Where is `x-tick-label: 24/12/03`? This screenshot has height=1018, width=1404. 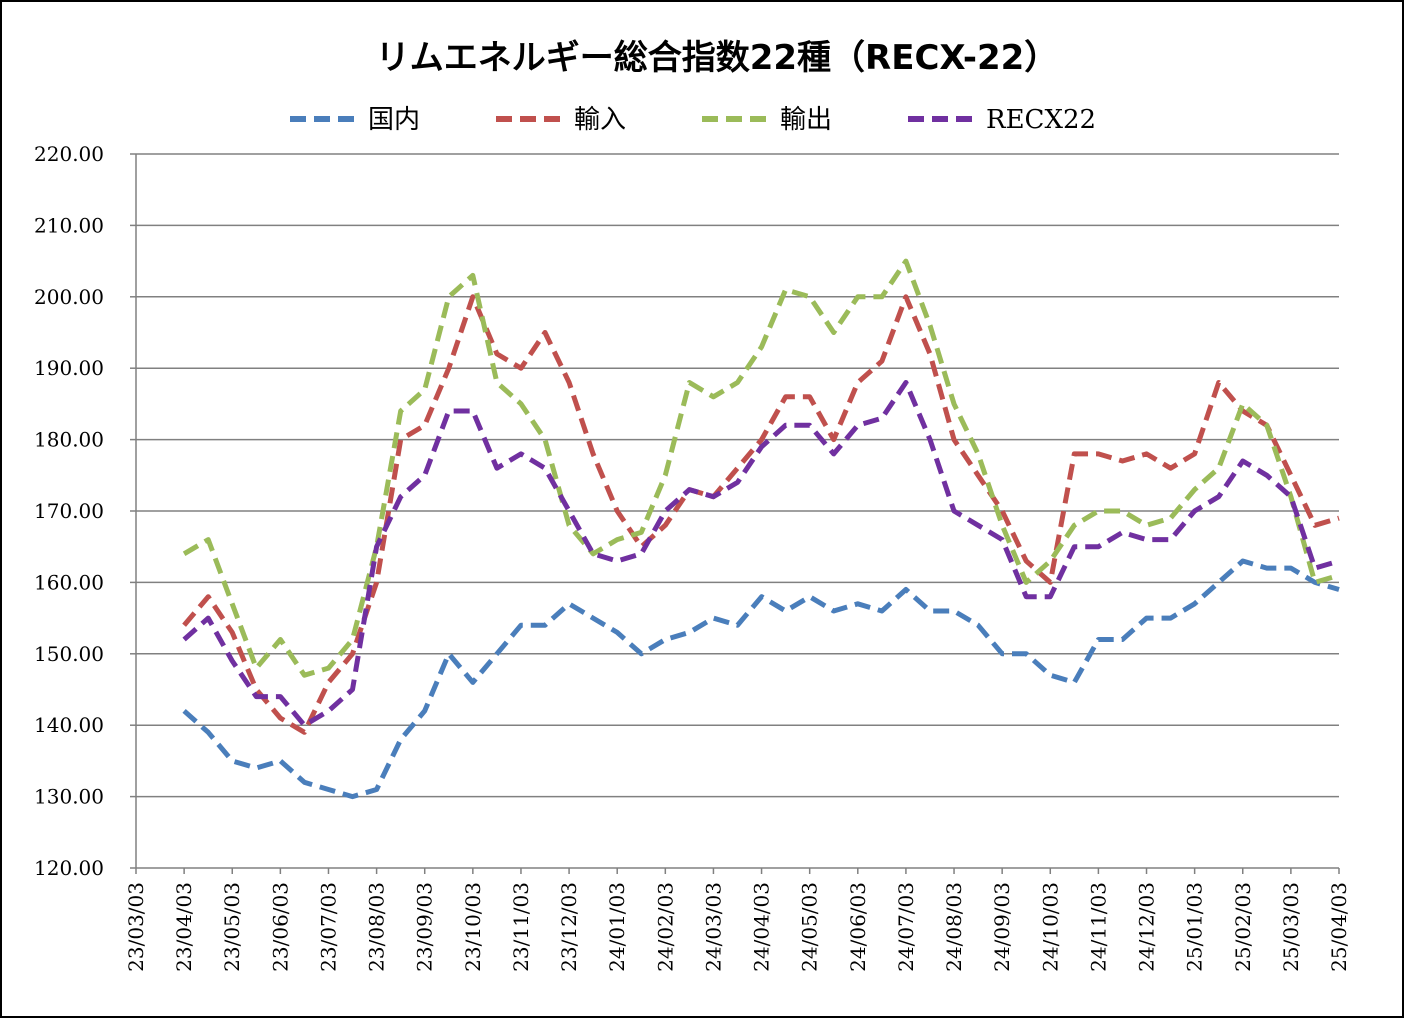
x-tick-label: 24/12/03 is located at coordinates (1147, 927).